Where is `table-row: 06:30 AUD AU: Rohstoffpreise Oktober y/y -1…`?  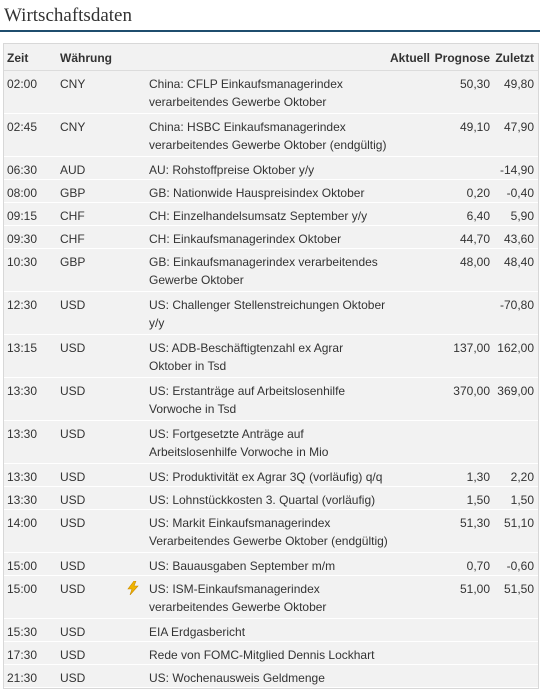
table-row: 06:30 AUD AU: Rohstoffpreise Oktober y/y -1… is located at coordinates (271, 168).